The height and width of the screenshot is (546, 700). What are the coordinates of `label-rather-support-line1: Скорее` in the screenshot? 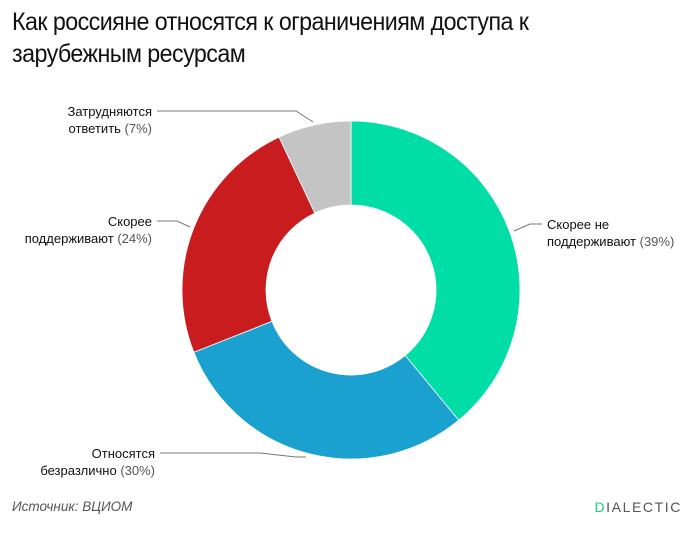 It's located at (129, 221).